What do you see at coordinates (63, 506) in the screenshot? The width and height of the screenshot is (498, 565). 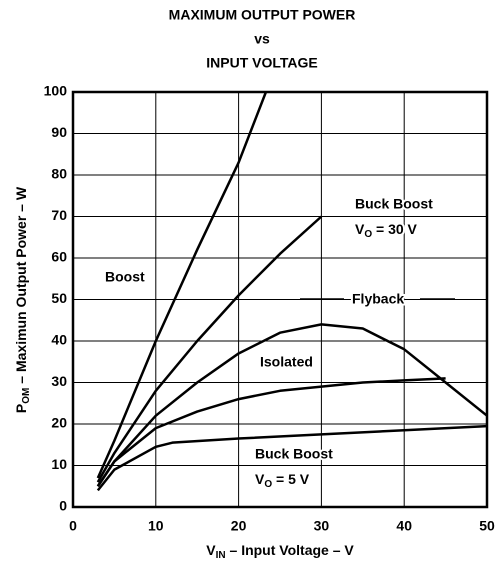 I see `y-tick-label: 0` at bounding box center [63, 506].